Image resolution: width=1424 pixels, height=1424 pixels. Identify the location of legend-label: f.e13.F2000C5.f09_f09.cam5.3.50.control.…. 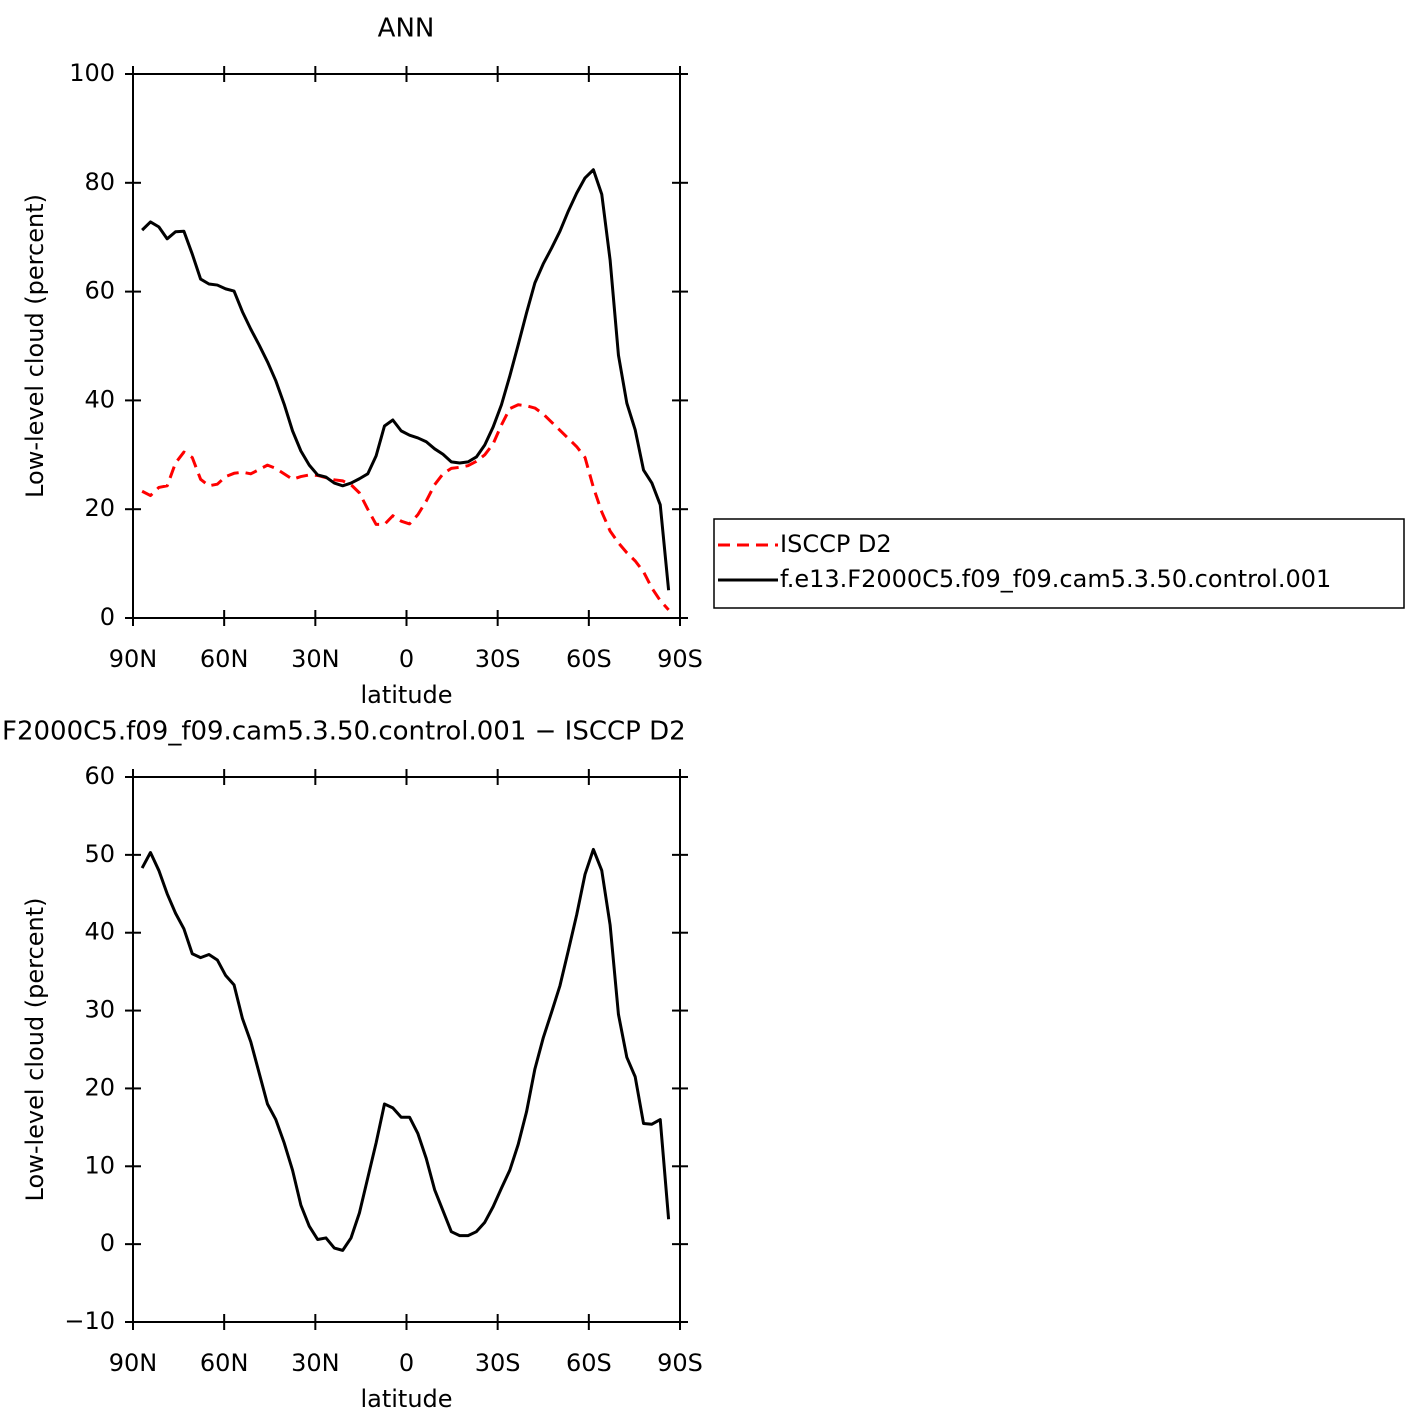
(1055, 579).